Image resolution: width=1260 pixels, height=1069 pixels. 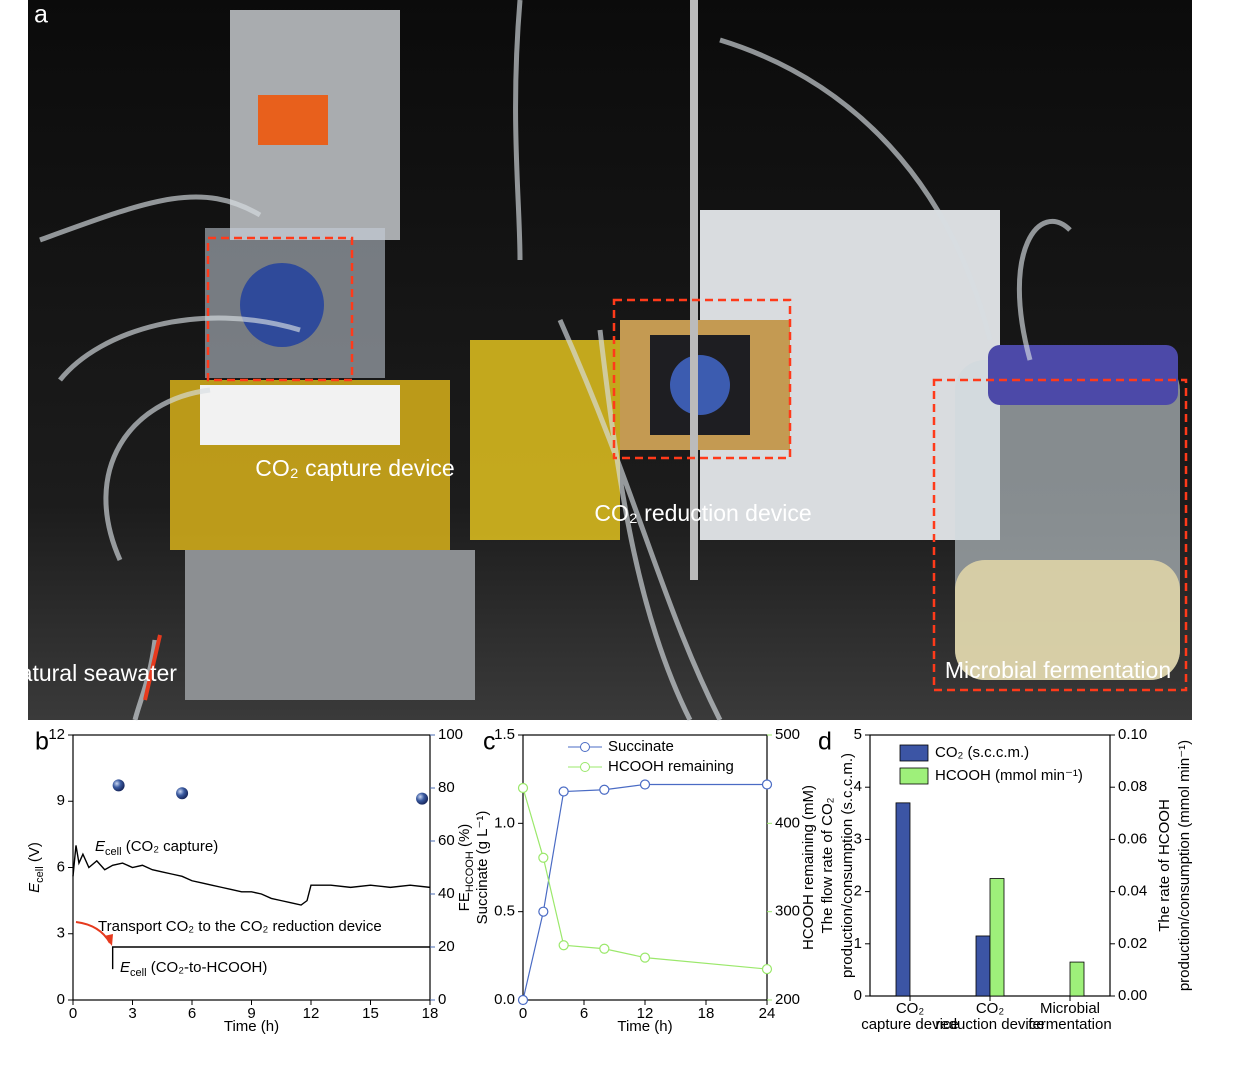 What do you see at coordinates (464, 901) in the screenshot?
I see `text-part: FE` at bounding box center [464, 901].